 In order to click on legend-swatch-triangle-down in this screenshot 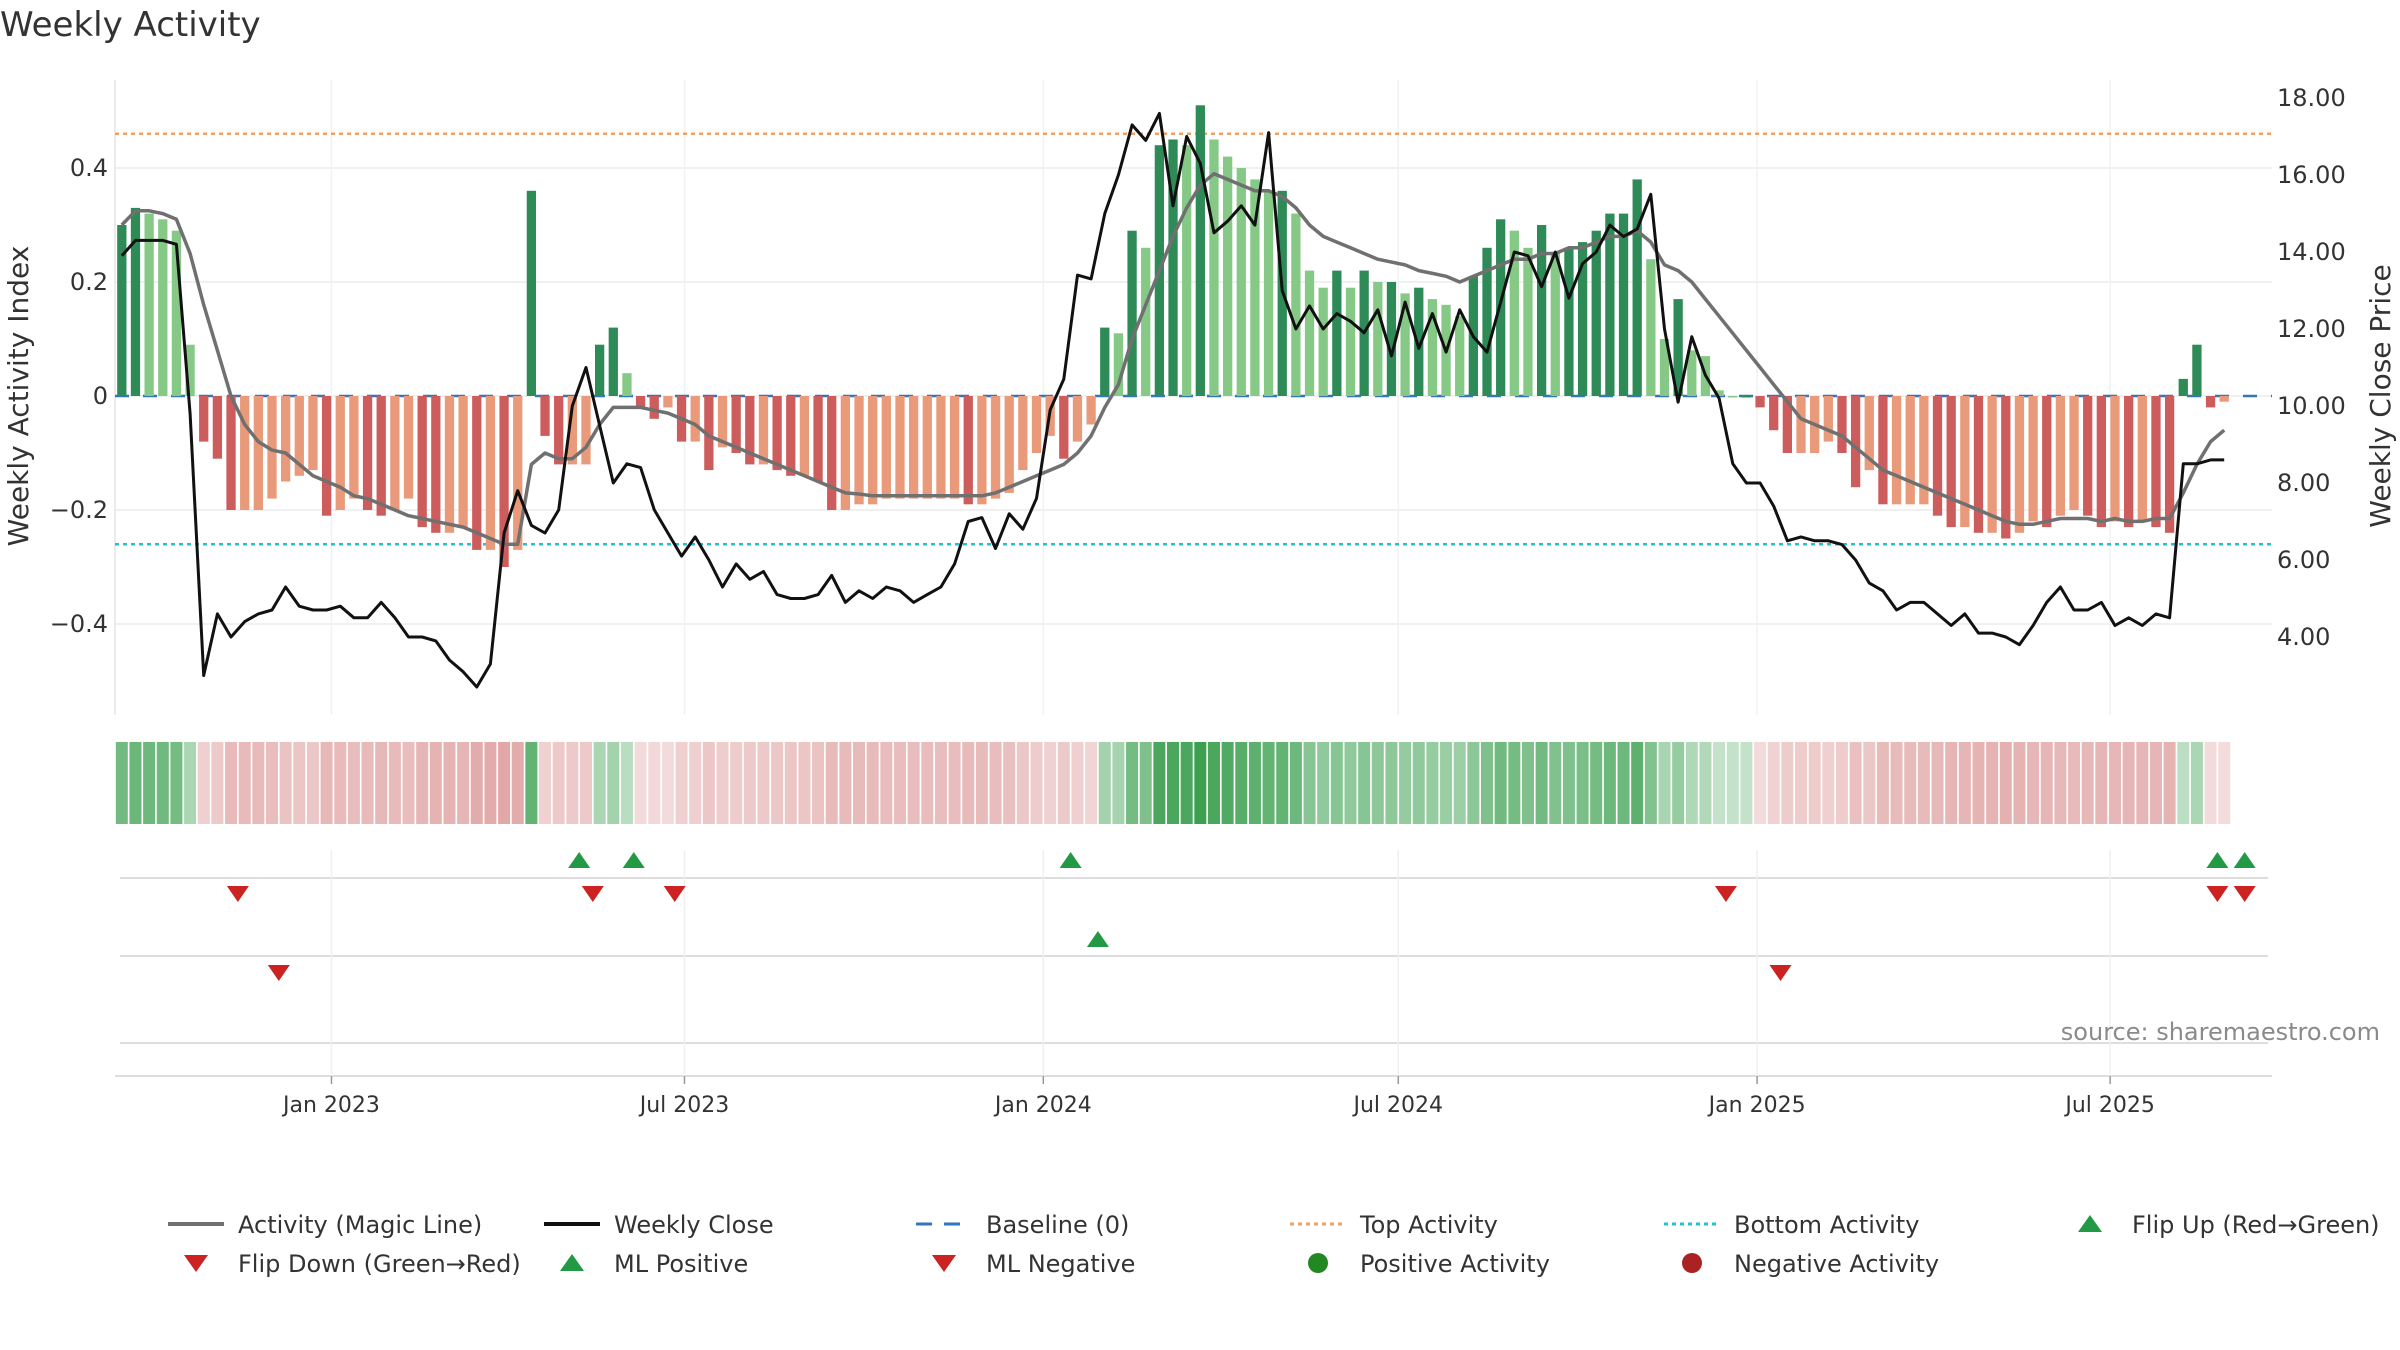, I will do `click(196, 1263)`.